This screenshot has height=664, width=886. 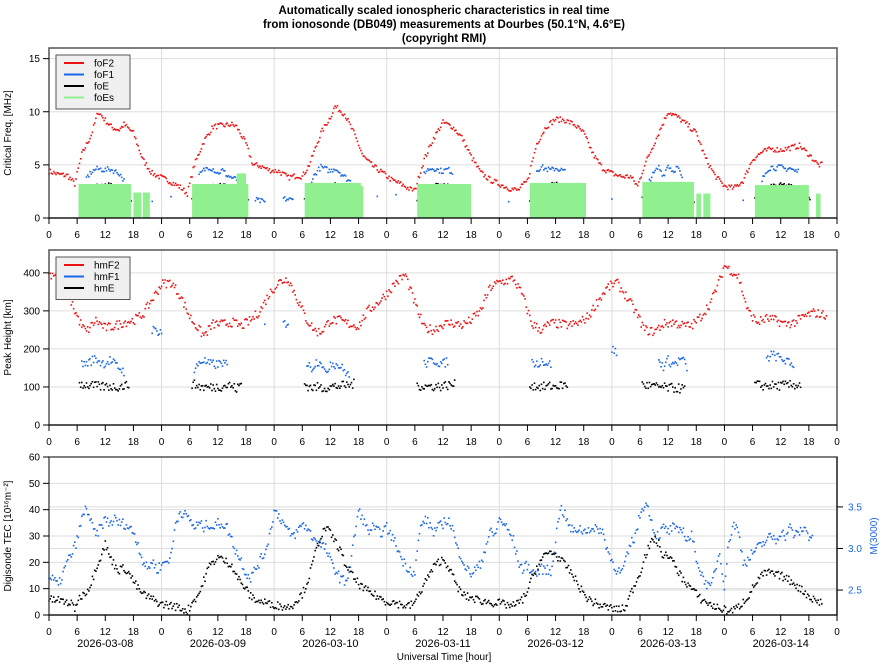 I want to click on date-label: 2026-03-12, so click(x=555, y=644).